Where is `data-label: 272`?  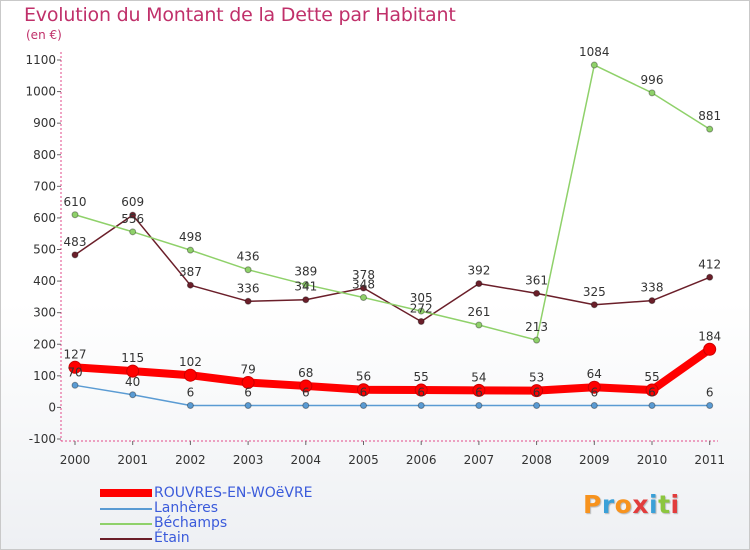 data-label: 272 is located at coordinates (421, 309).